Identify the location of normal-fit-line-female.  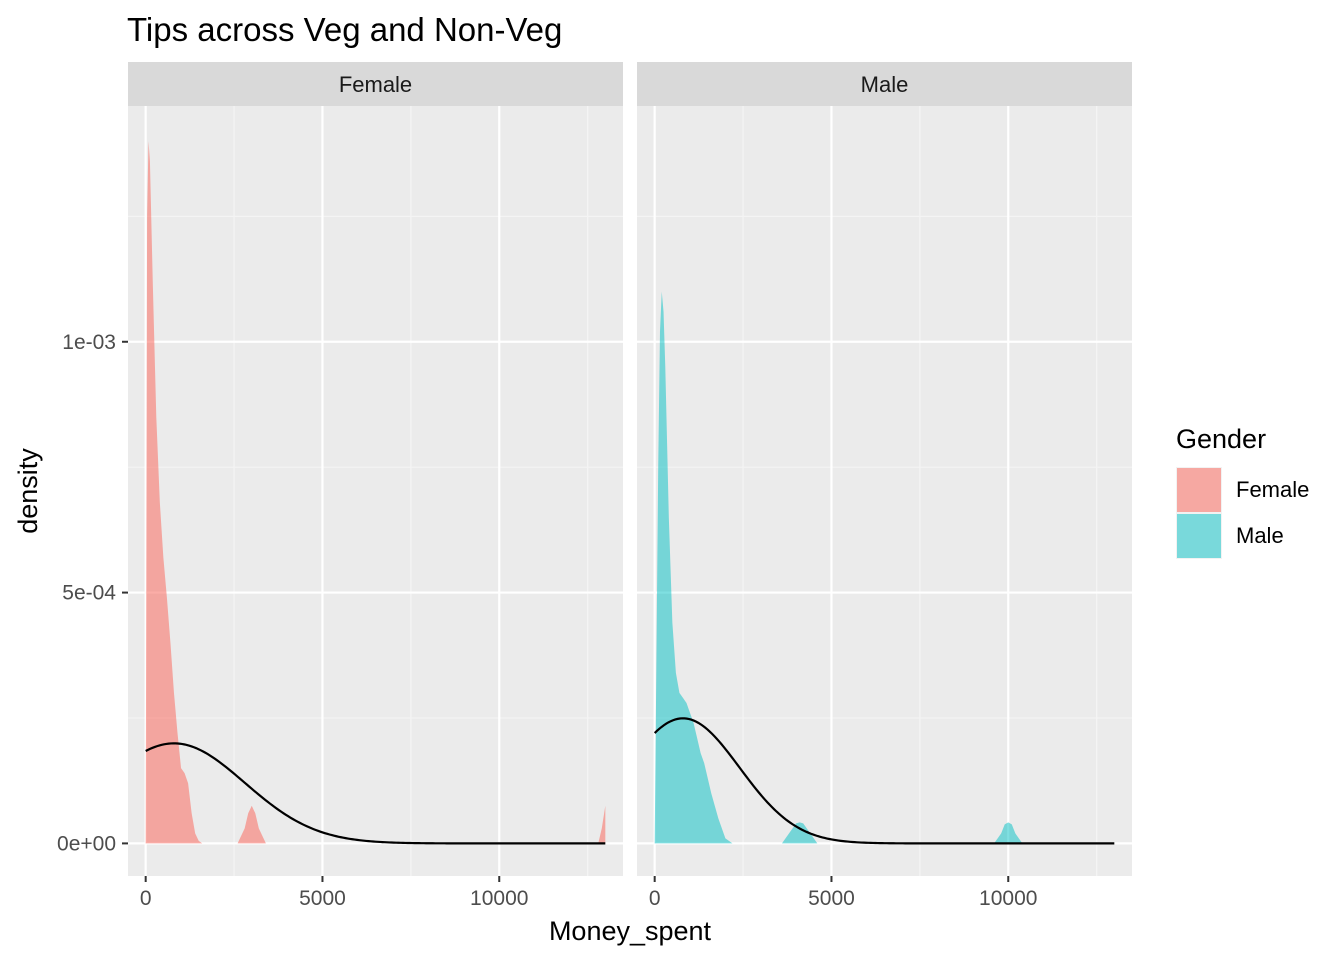
(375, 793).